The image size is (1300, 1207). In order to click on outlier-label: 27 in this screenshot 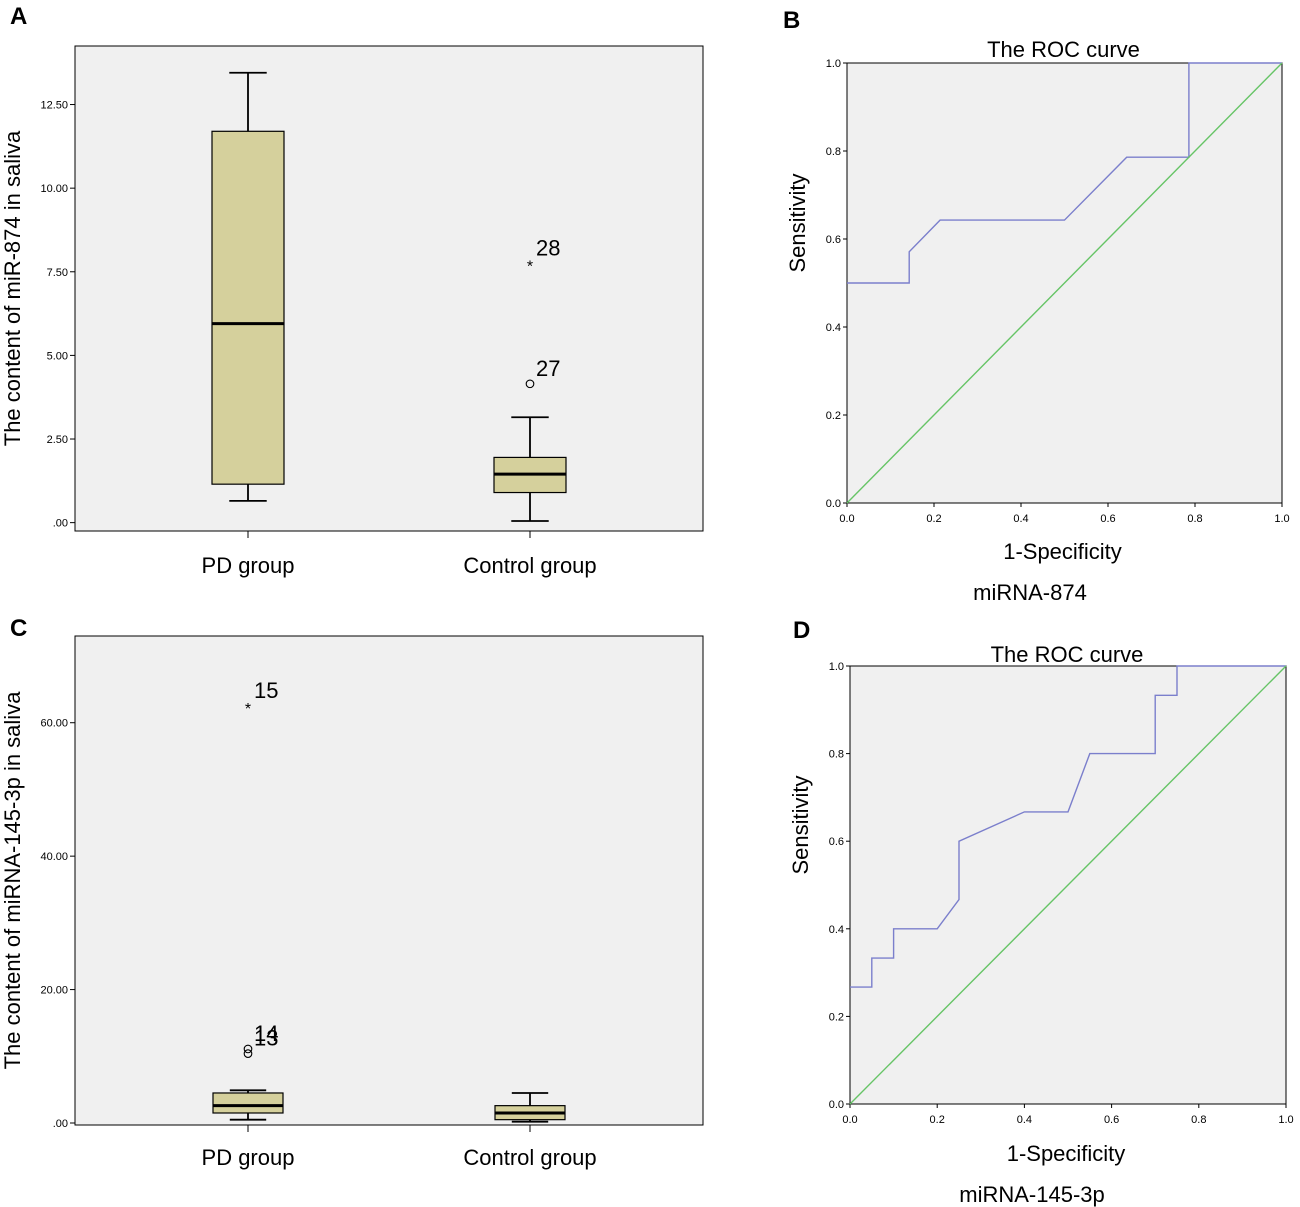, I will do `click(548, 368)`.